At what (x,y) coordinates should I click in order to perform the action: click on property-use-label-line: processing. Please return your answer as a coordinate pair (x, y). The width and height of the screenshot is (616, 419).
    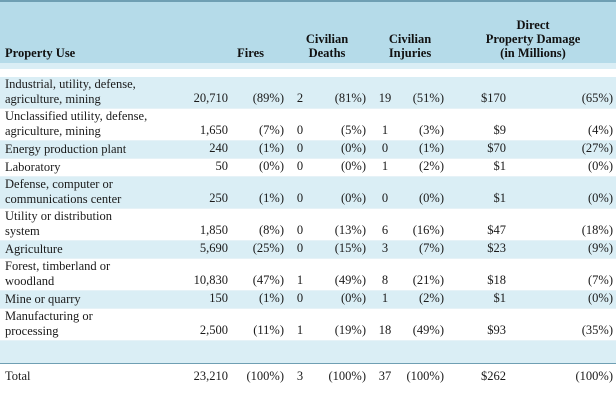
    Looking at the image, I should click on (32, 330).